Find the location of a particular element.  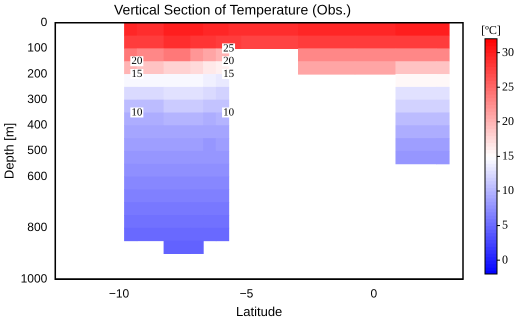

color-bar-label: 30 is located at coordinates (508, 51).